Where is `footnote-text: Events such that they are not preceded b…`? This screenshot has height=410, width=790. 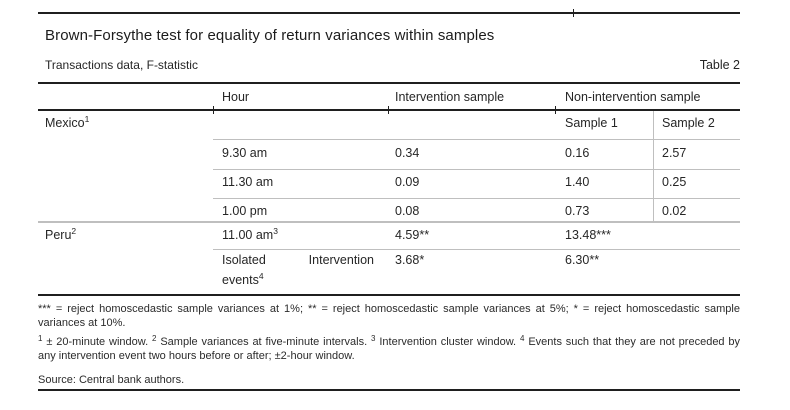
footnote-text: Events such that they are not preceded b… is located at coordinates (389, 349).